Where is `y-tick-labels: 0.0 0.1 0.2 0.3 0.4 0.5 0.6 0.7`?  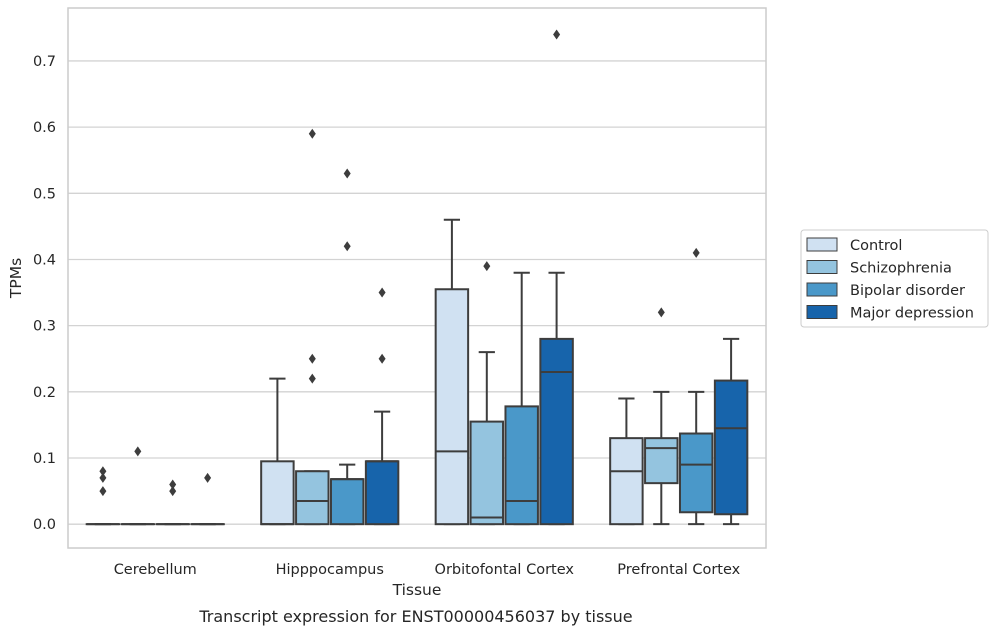
y-tick-labels: 0.0 0.1 0.2 0.3 0.4 0.5 0.6 0.7 is located at coordinates (44, 293).